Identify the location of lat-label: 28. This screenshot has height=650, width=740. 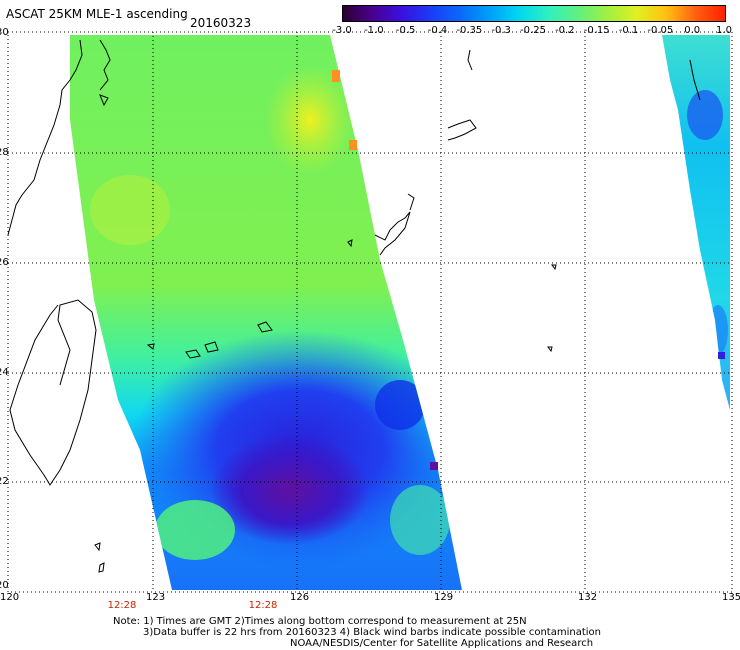
(4, 152).